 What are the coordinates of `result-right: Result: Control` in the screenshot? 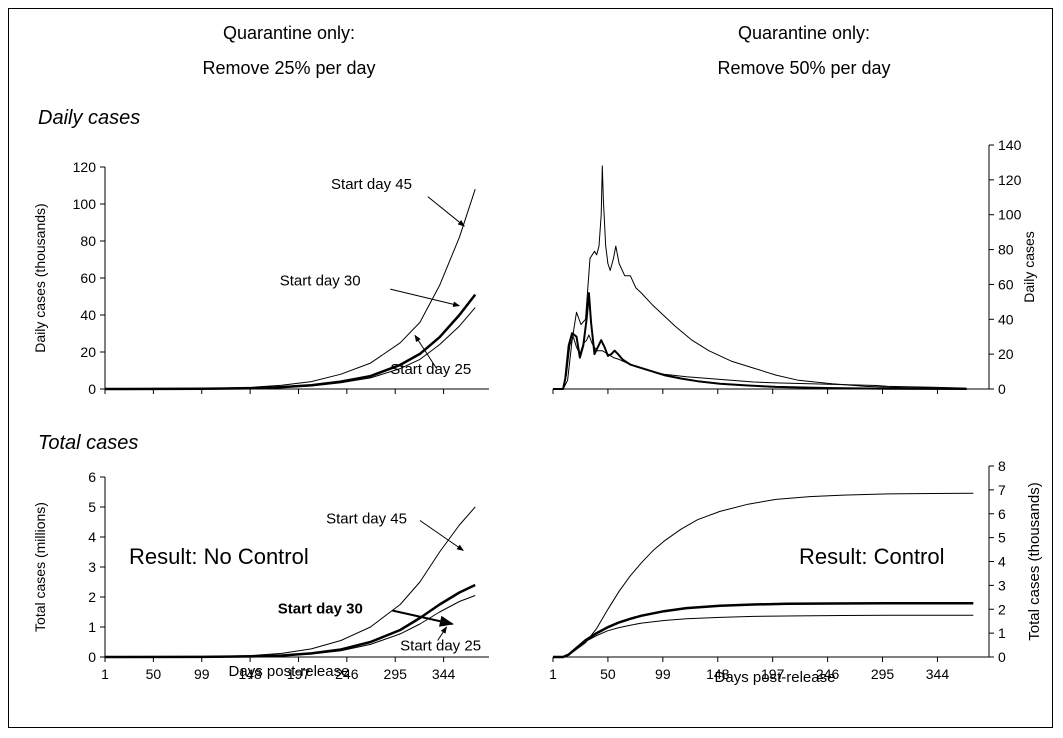 It's located at (872, 556).